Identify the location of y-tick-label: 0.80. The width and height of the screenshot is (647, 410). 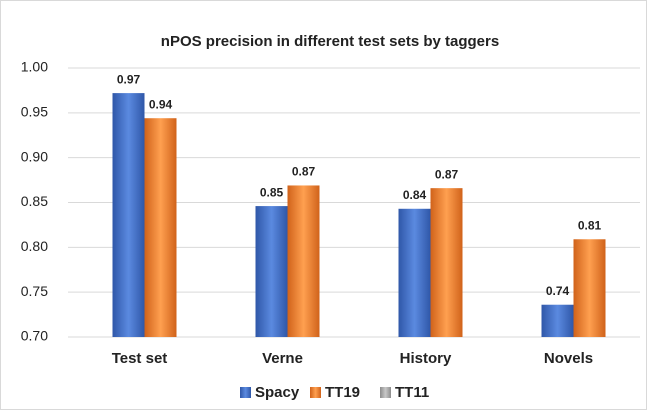
(34, 246).